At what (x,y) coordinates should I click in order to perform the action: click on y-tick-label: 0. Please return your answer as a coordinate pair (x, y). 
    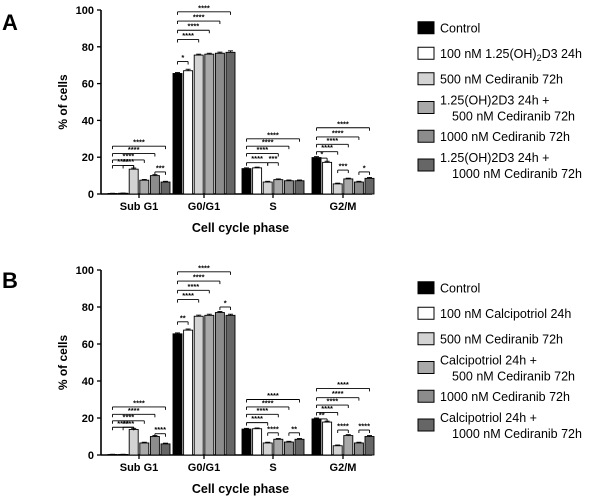
    Looking at the image, I should click on (91, 195).